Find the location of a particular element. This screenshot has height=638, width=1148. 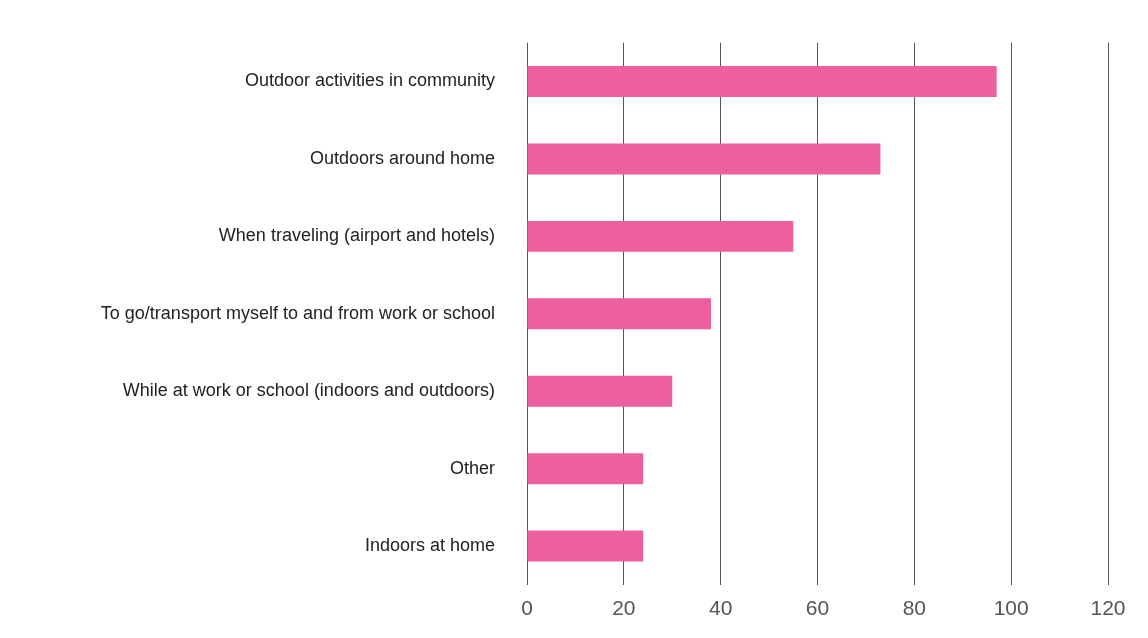

x-tick-label: 80 is located at coordinates (914, 608).